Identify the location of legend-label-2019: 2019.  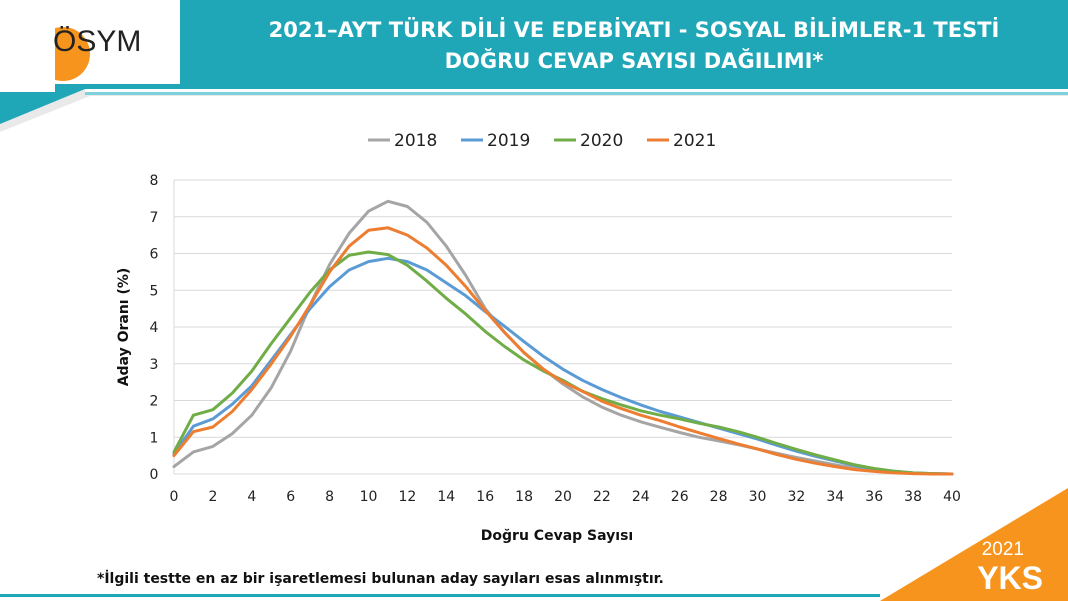
(508, 141).